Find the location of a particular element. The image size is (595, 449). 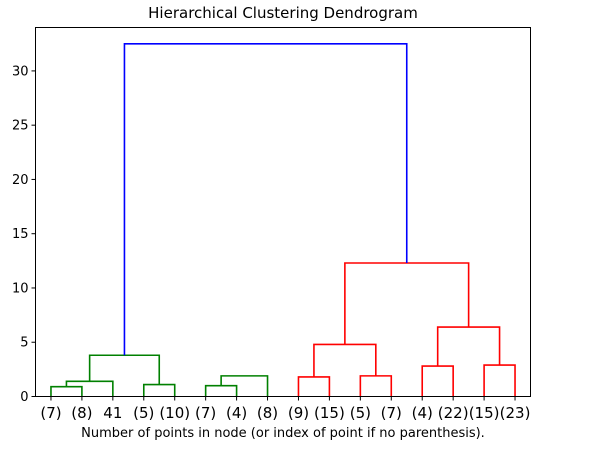

y-axis: 0 5 10 15 20 25 30 is located at coordinates (24, 234).